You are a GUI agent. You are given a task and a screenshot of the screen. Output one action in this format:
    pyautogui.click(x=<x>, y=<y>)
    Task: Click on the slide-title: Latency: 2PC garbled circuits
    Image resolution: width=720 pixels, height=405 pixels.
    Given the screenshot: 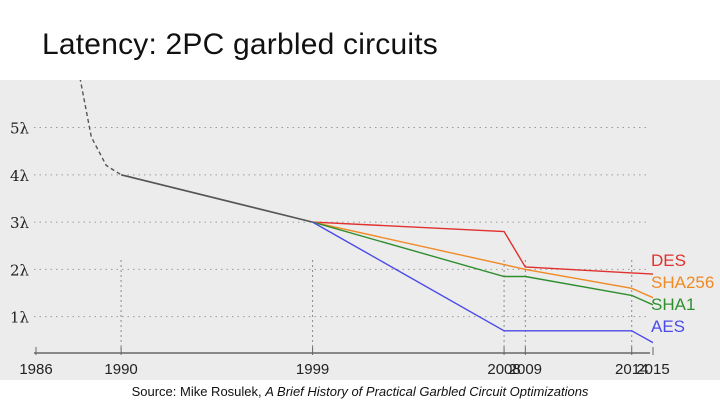 What is the action you would take?
    pyautogui.click(x=240, y=44)
    